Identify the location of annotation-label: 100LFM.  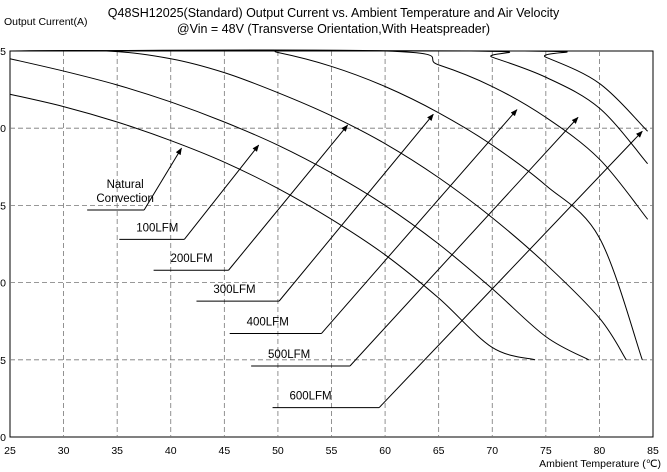
(157, 228).